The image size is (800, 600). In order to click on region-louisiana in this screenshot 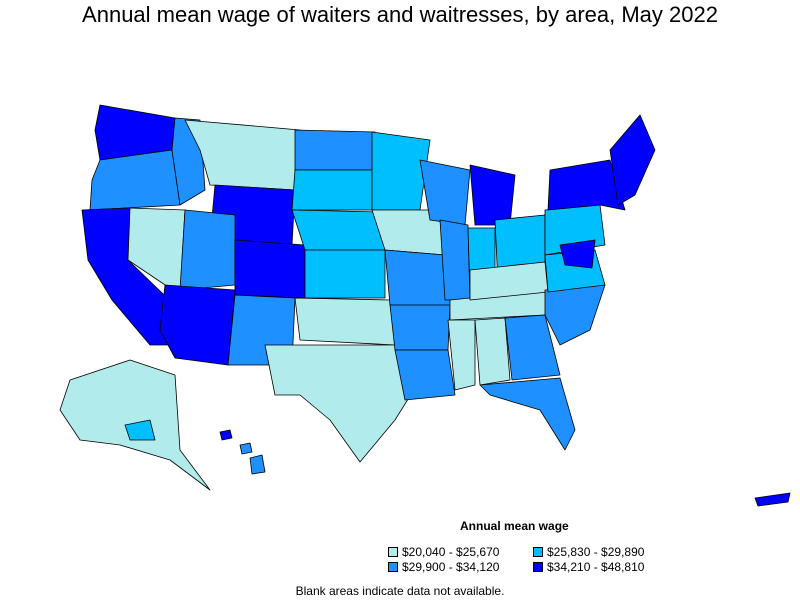, I will do `click(425, 375)`.